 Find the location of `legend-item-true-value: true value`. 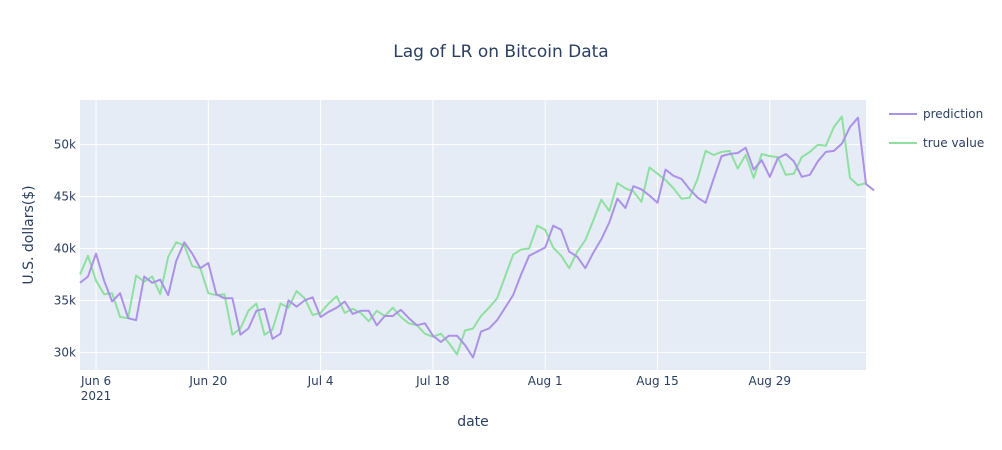

legend-item-true-value: true value is located at coordinates (936, 143).